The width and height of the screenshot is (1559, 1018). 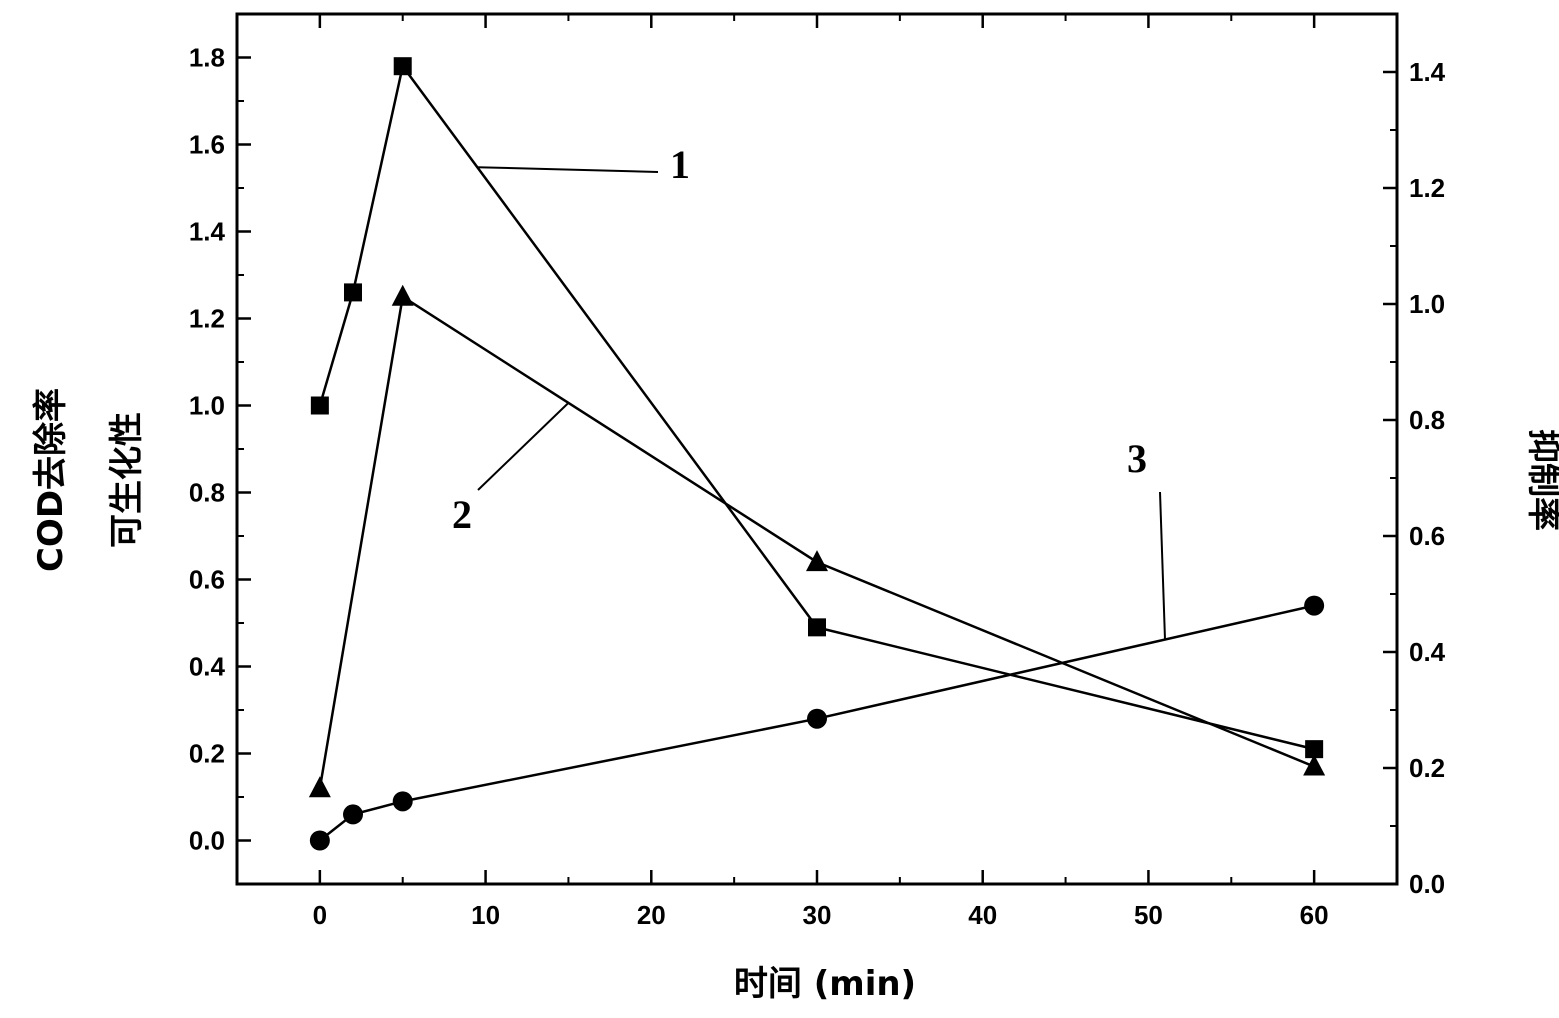 What do you see at coordinates (207, 580) in the screenshot?
I see `y-left-tick-label: 0.6` at bounding box center [207, 580].